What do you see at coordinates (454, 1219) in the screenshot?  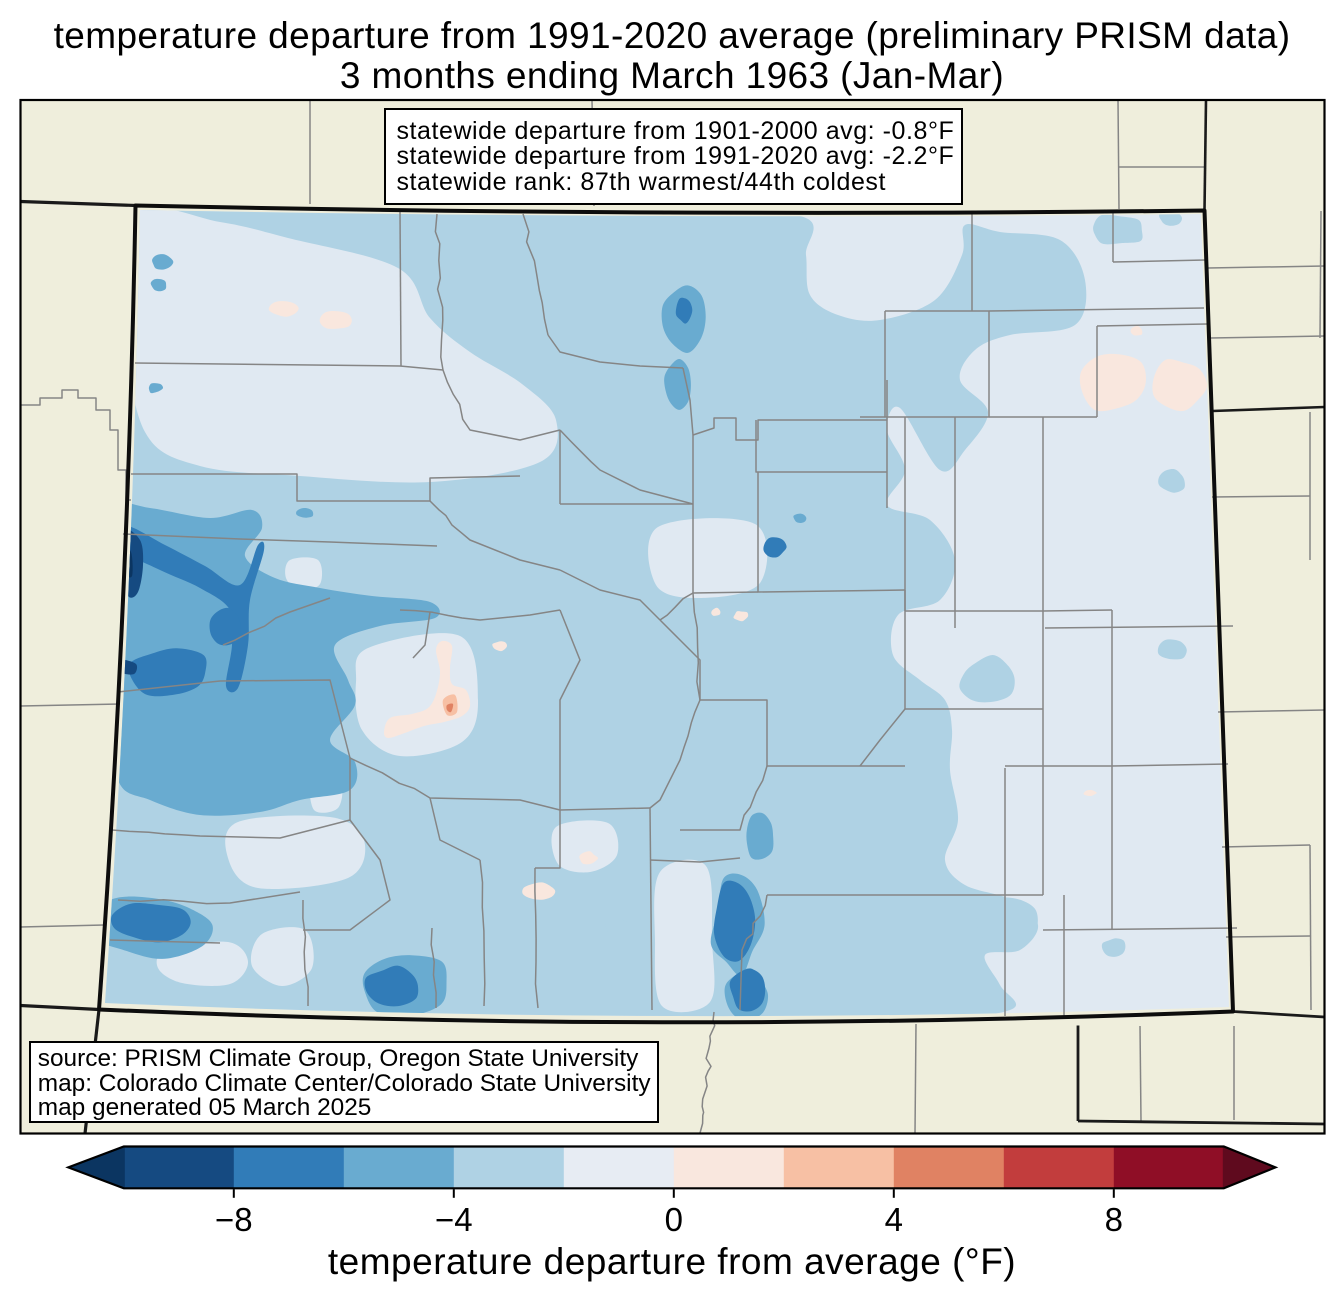 I see `svg-text: −4` at bounding box center [454, 1219].